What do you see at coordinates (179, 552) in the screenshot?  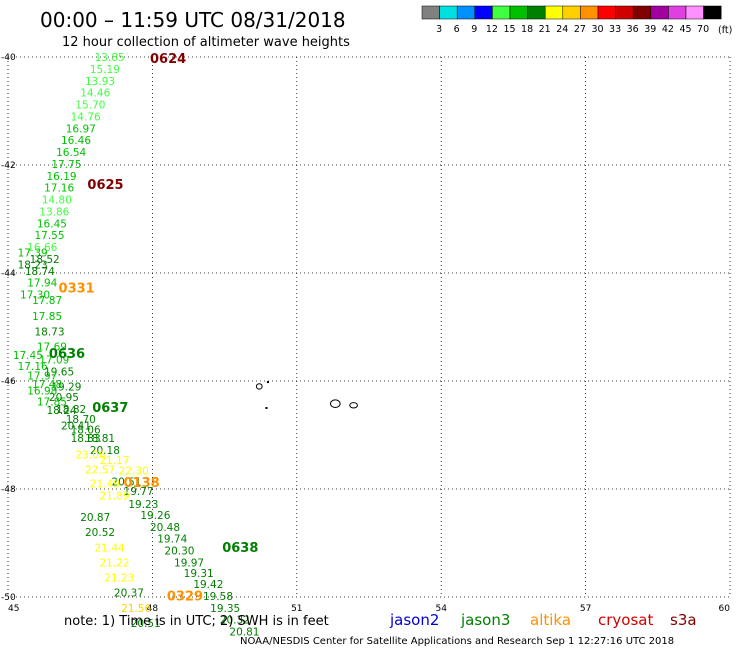 I see `wave-height-label: 20.30` at bounding box center [179, 552].